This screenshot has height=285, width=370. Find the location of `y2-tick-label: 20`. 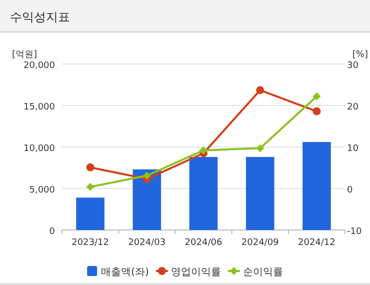

y2-tick-label: 20 is located at coordinates (353, 107).